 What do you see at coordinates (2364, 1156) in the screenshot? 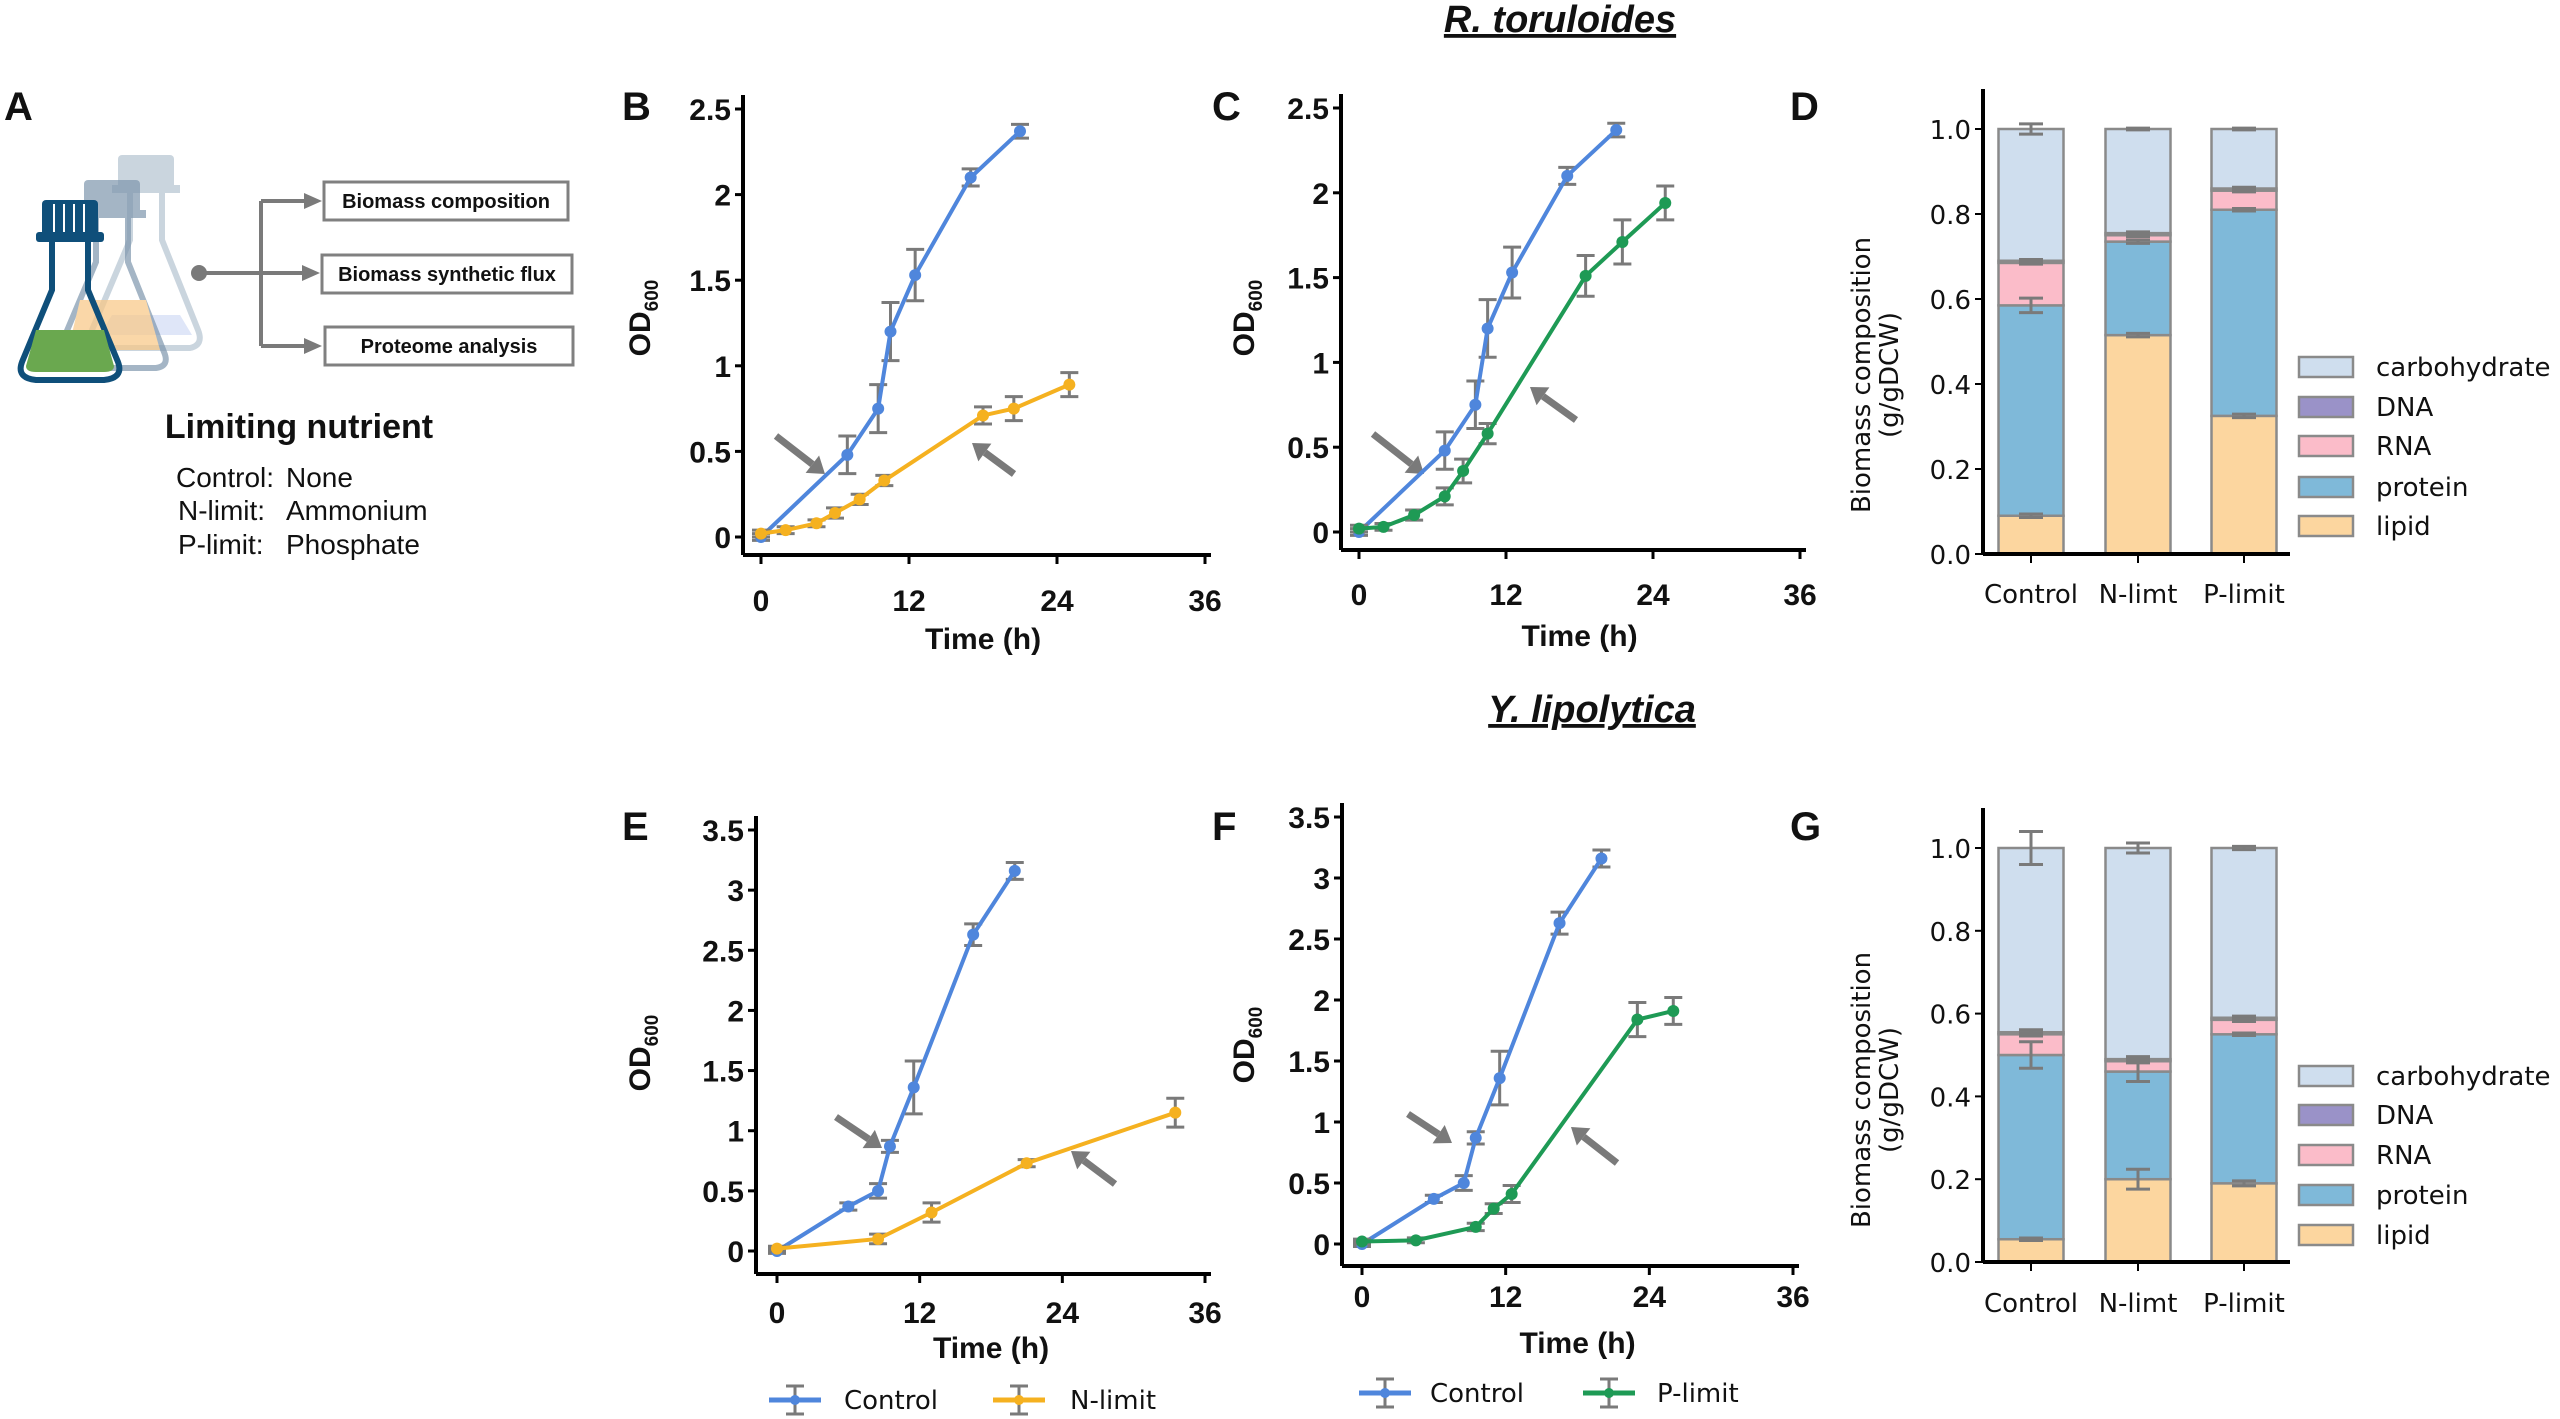
I see `legend-item-rna: RNA` at bounding box center [2364, 1156].